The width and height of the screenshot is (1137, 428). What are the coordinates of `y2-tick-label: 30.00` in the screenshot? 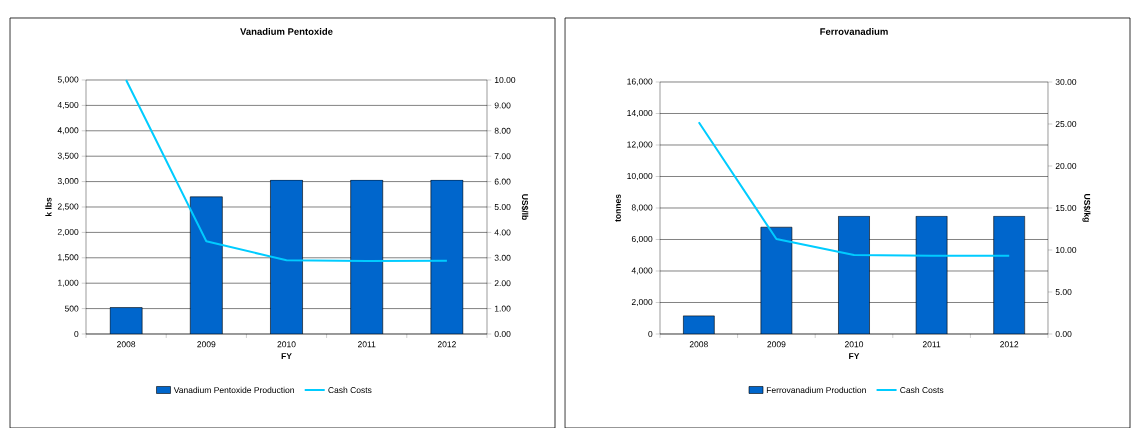 It's located at (1066, 81).